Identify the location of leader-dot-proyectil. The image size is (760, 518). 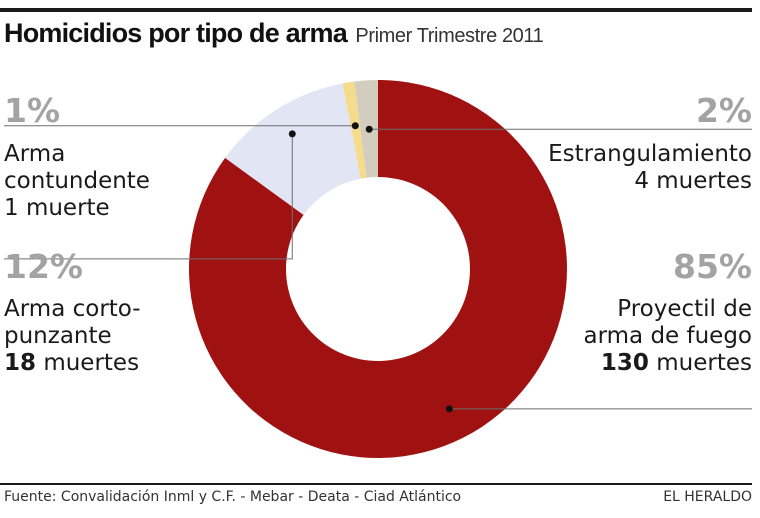
(449, 409).